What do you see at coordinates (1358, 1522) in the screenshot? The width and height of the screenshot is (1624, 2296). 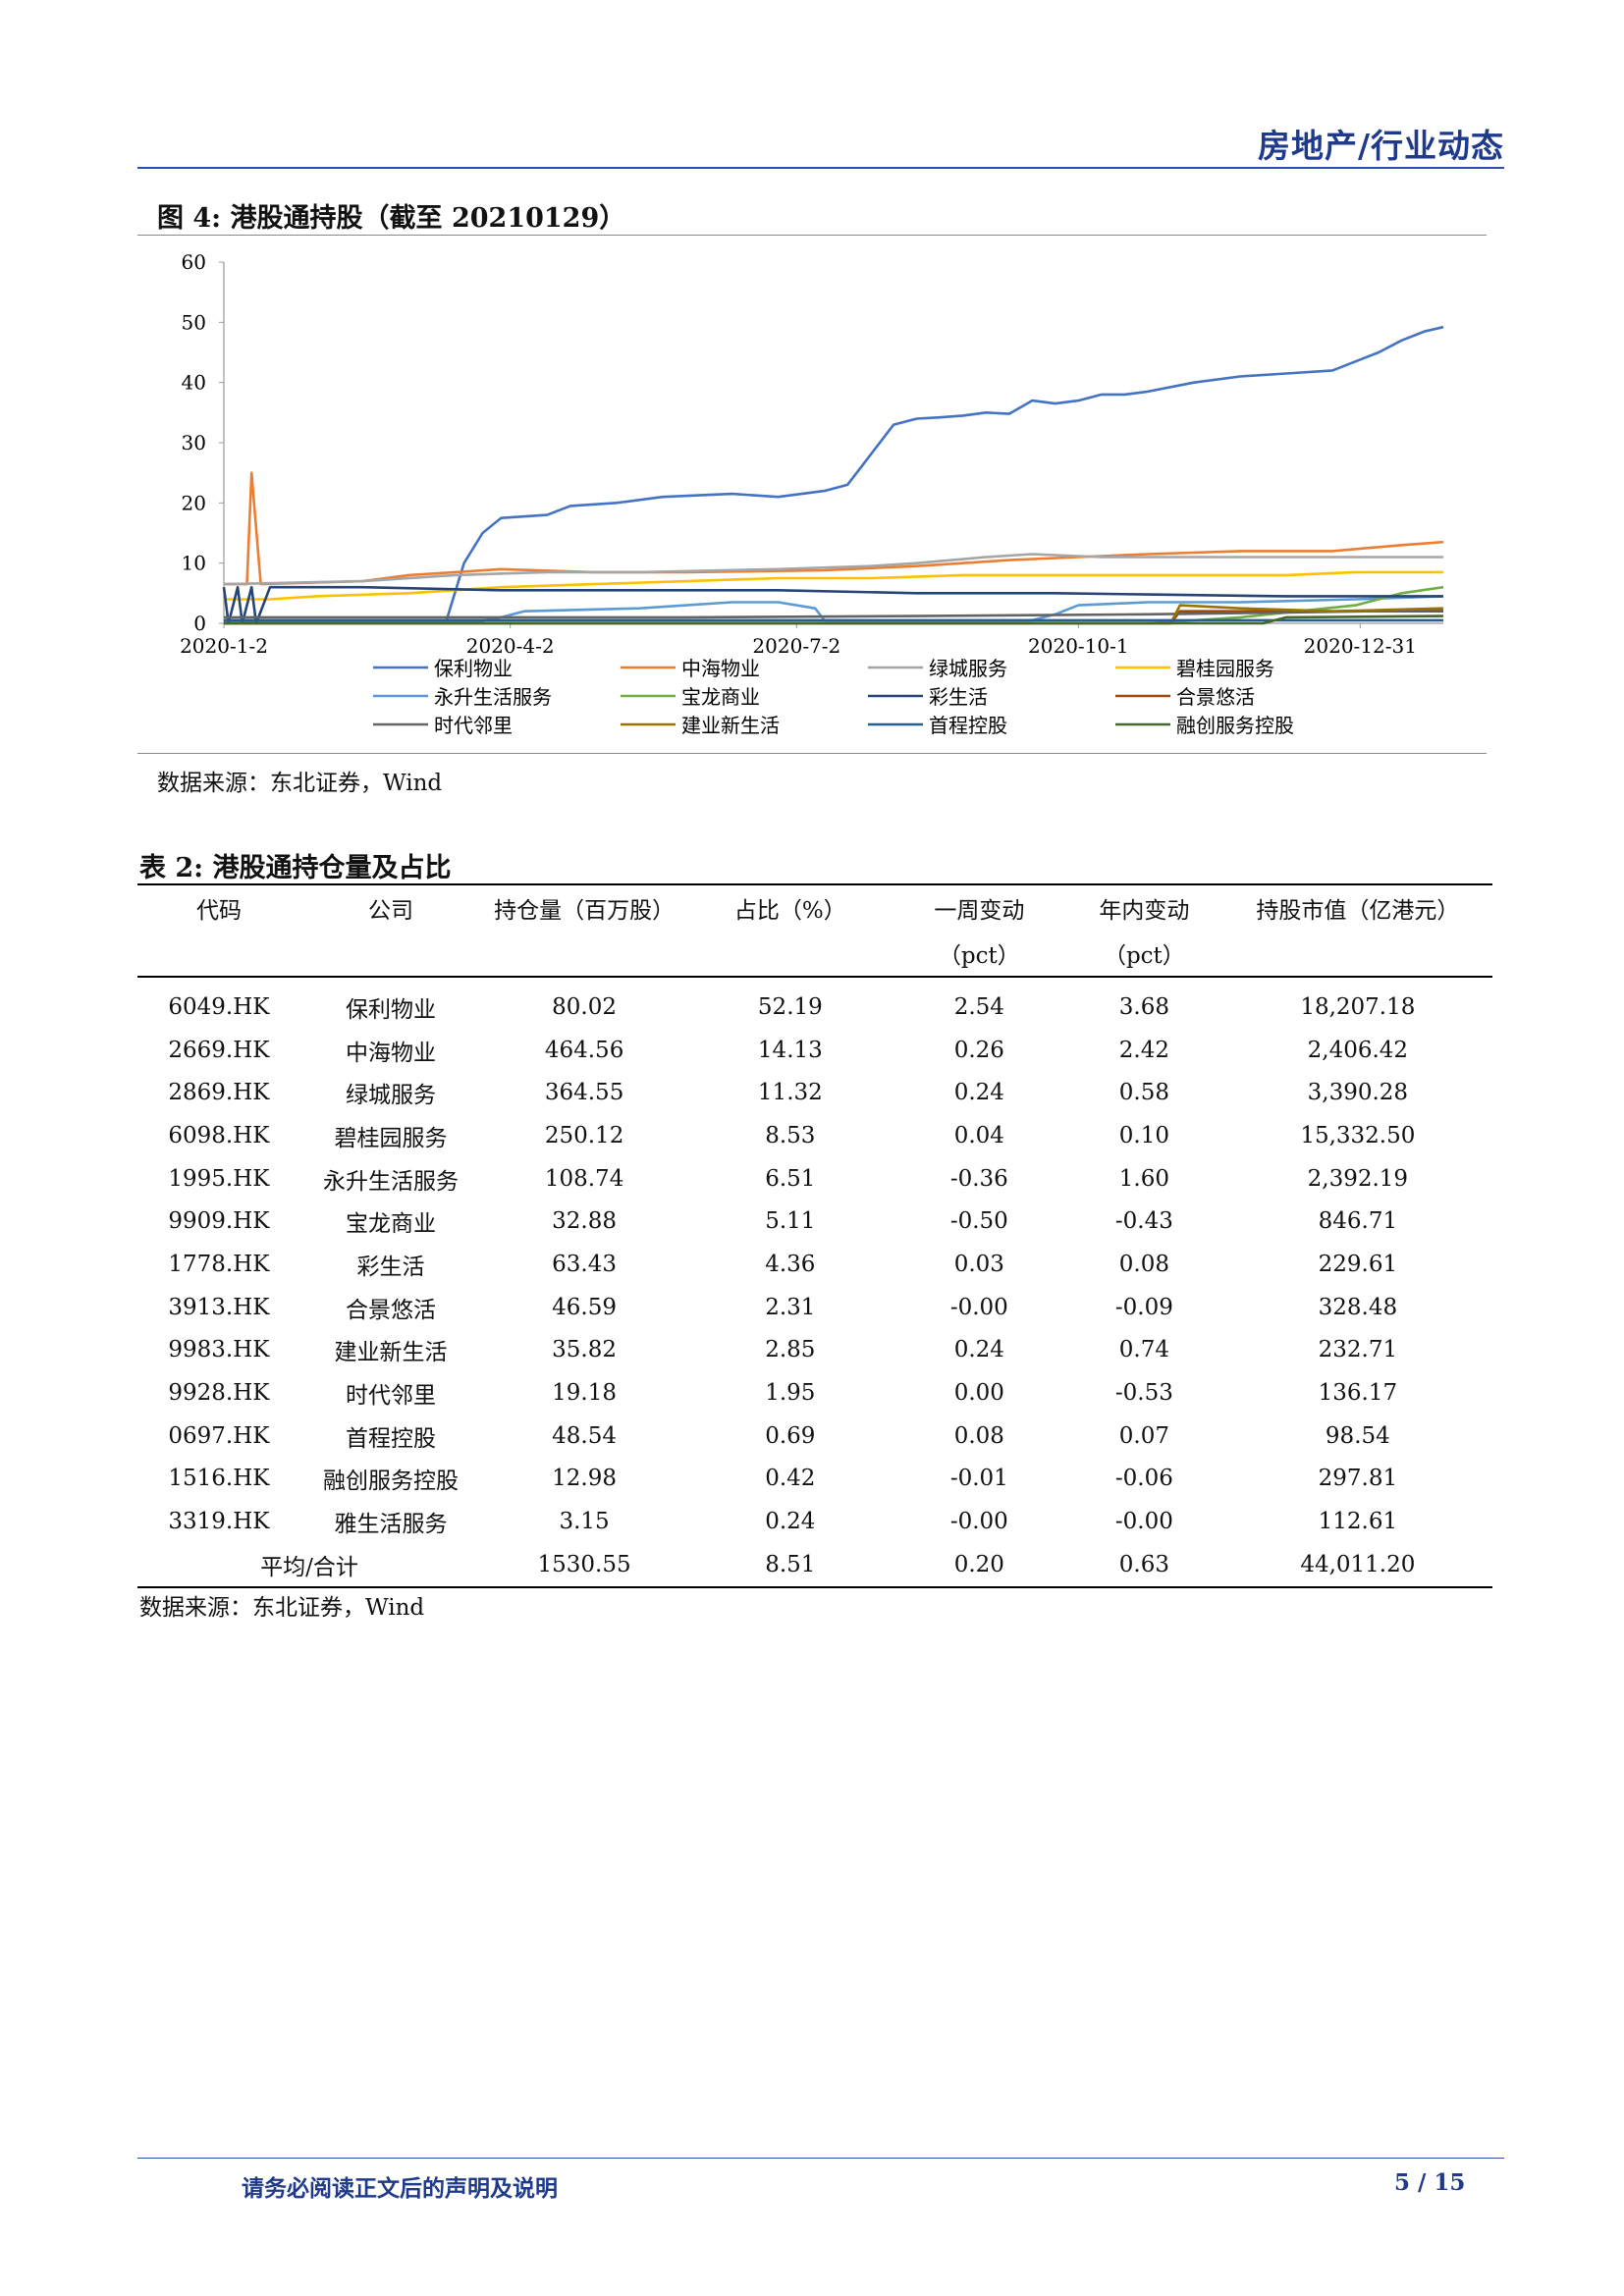 I see `table-cell: 112.61` at bounding box center [1358, 1522].